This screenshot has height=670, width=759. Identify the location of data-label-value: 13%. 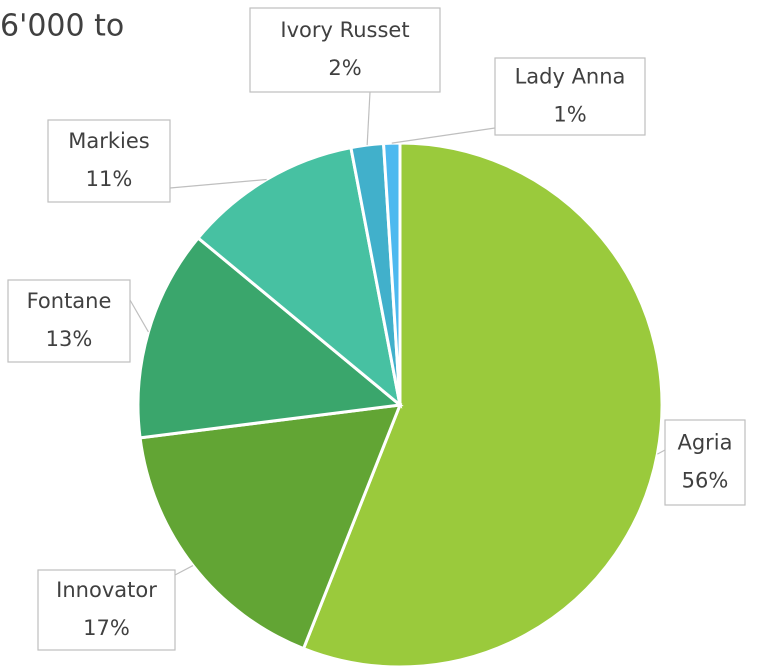
(69, 339).